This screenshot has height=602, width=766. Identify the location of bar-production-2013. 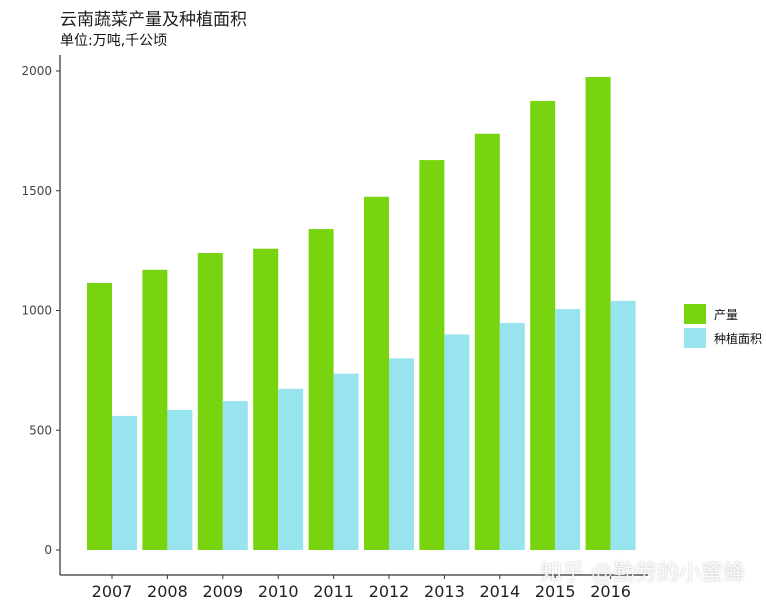
(432, 355).